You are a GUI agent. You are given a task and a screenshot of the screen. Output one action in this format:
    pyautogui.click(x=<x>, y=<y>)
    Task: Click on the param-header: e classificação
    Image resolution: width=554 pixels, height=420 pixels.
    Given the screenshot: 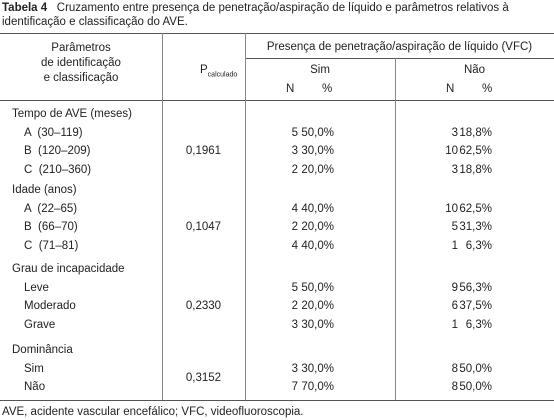 What is the action you would take?
    pyautogui.click(x=81, y=78)
    